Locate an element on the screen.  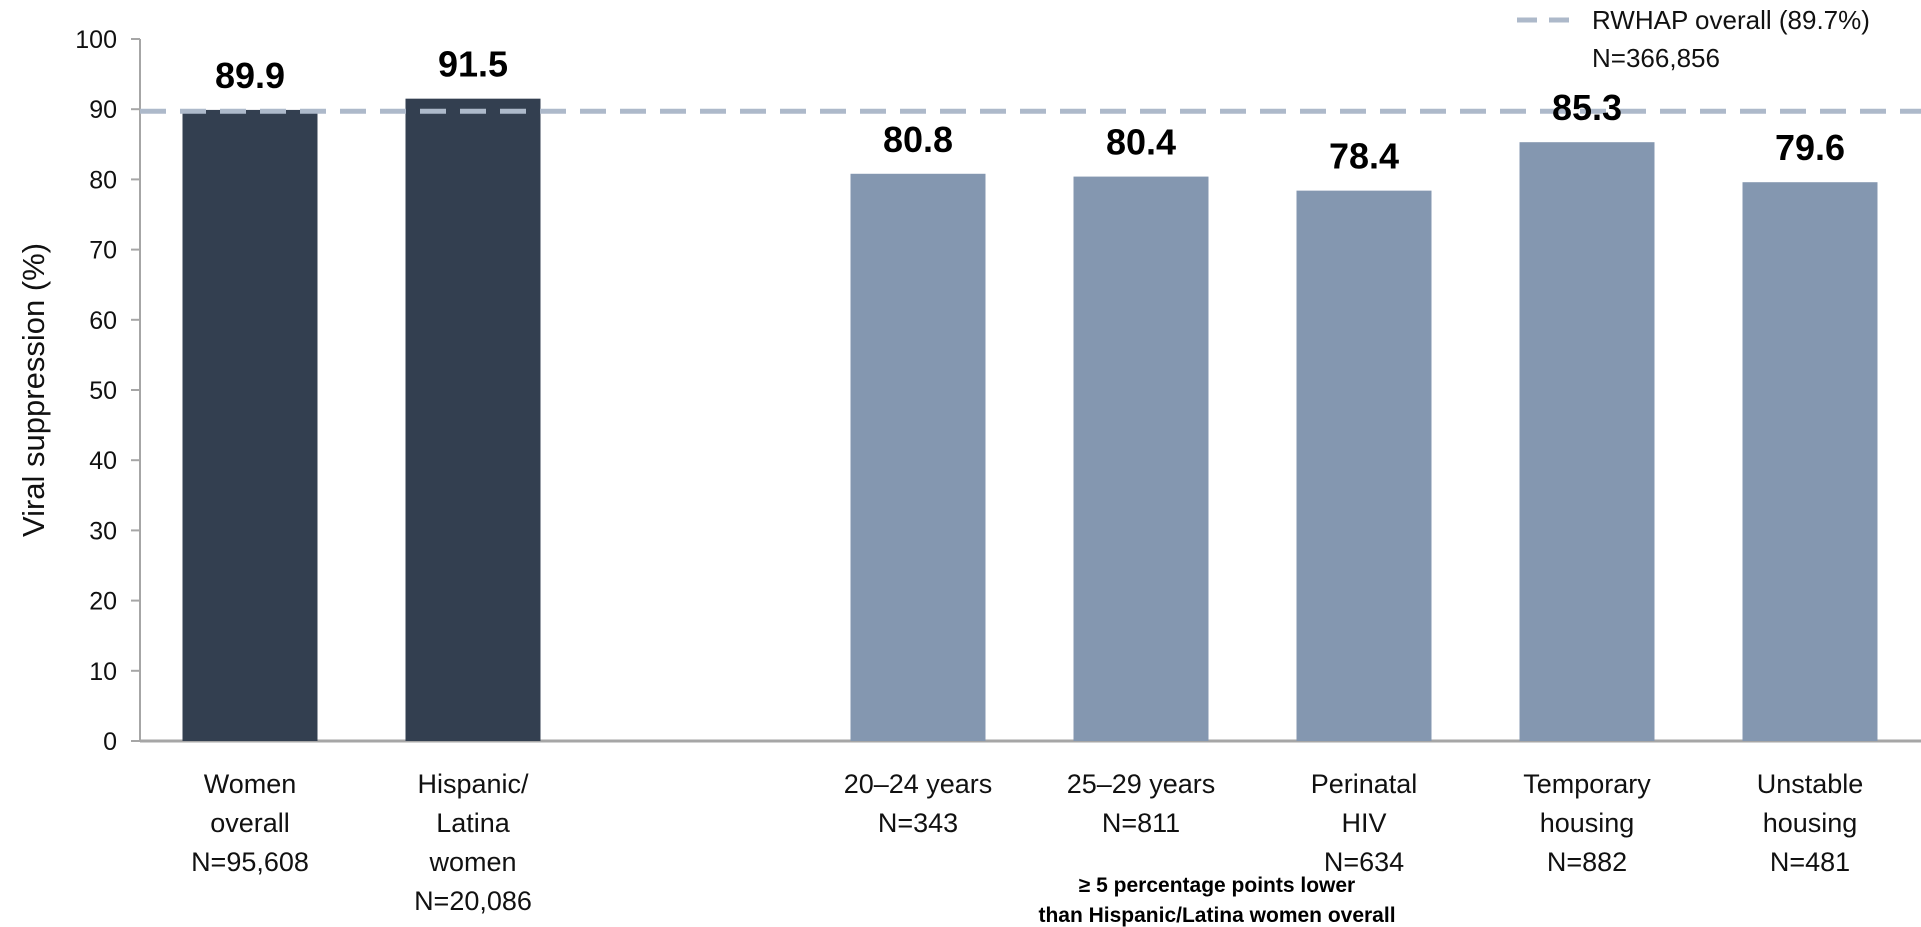
y-tick-label: 20 is located at coordinates (103, 602).